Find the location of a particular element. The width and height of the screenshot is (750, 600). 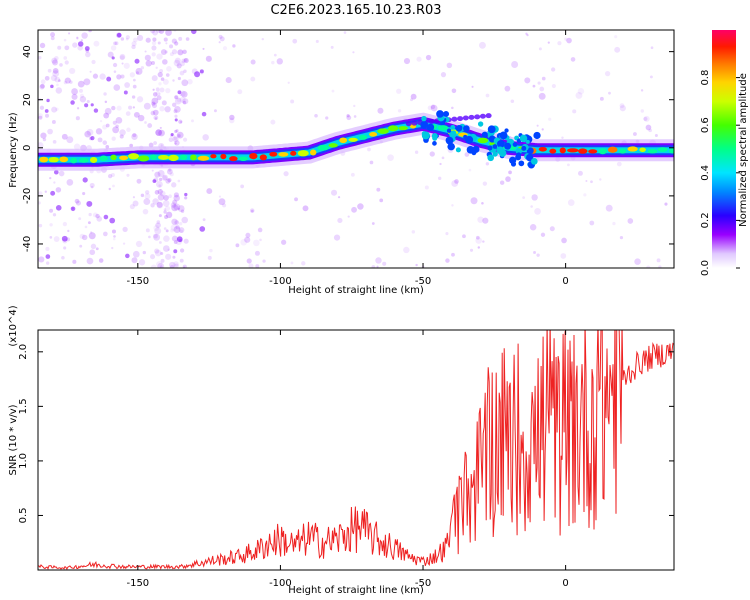

colorbar-tick-label: 0.2 is located at coordinates (705, 220).